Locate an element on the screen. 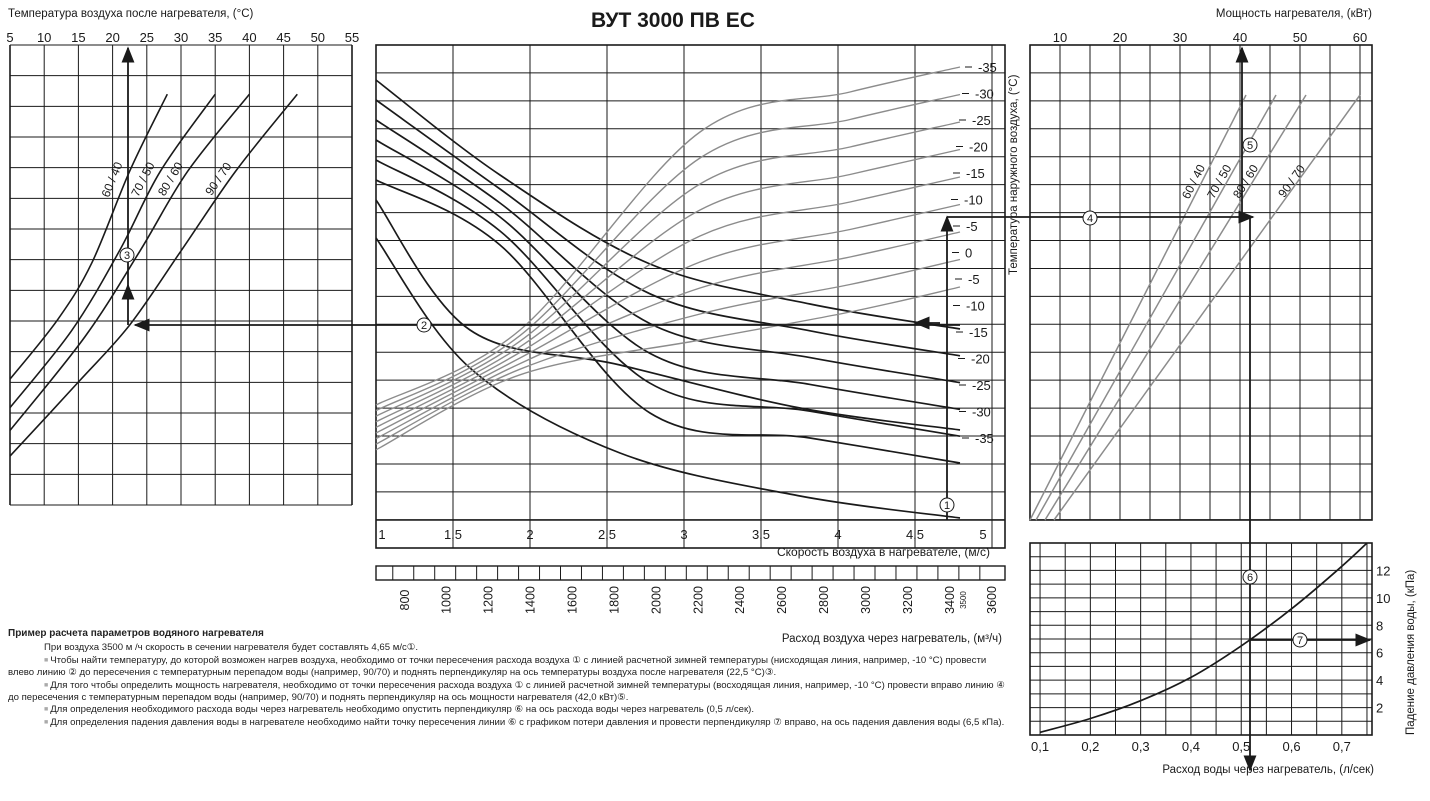  x-tick-label: 0,1 is located at coordinates (1040, 746).